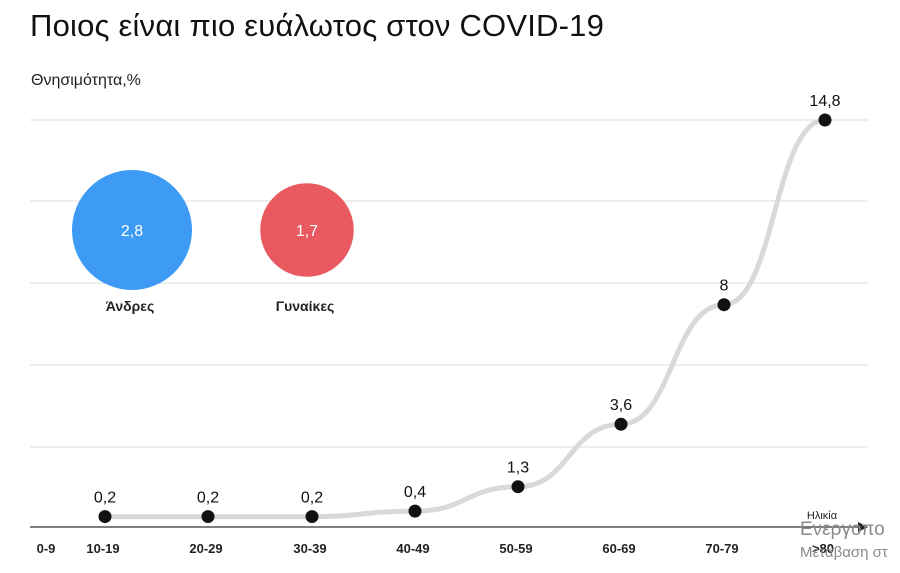 This screenshot has width=900, height=573. I want to click on bubble-label: Άνδρες, so click(130, 306).